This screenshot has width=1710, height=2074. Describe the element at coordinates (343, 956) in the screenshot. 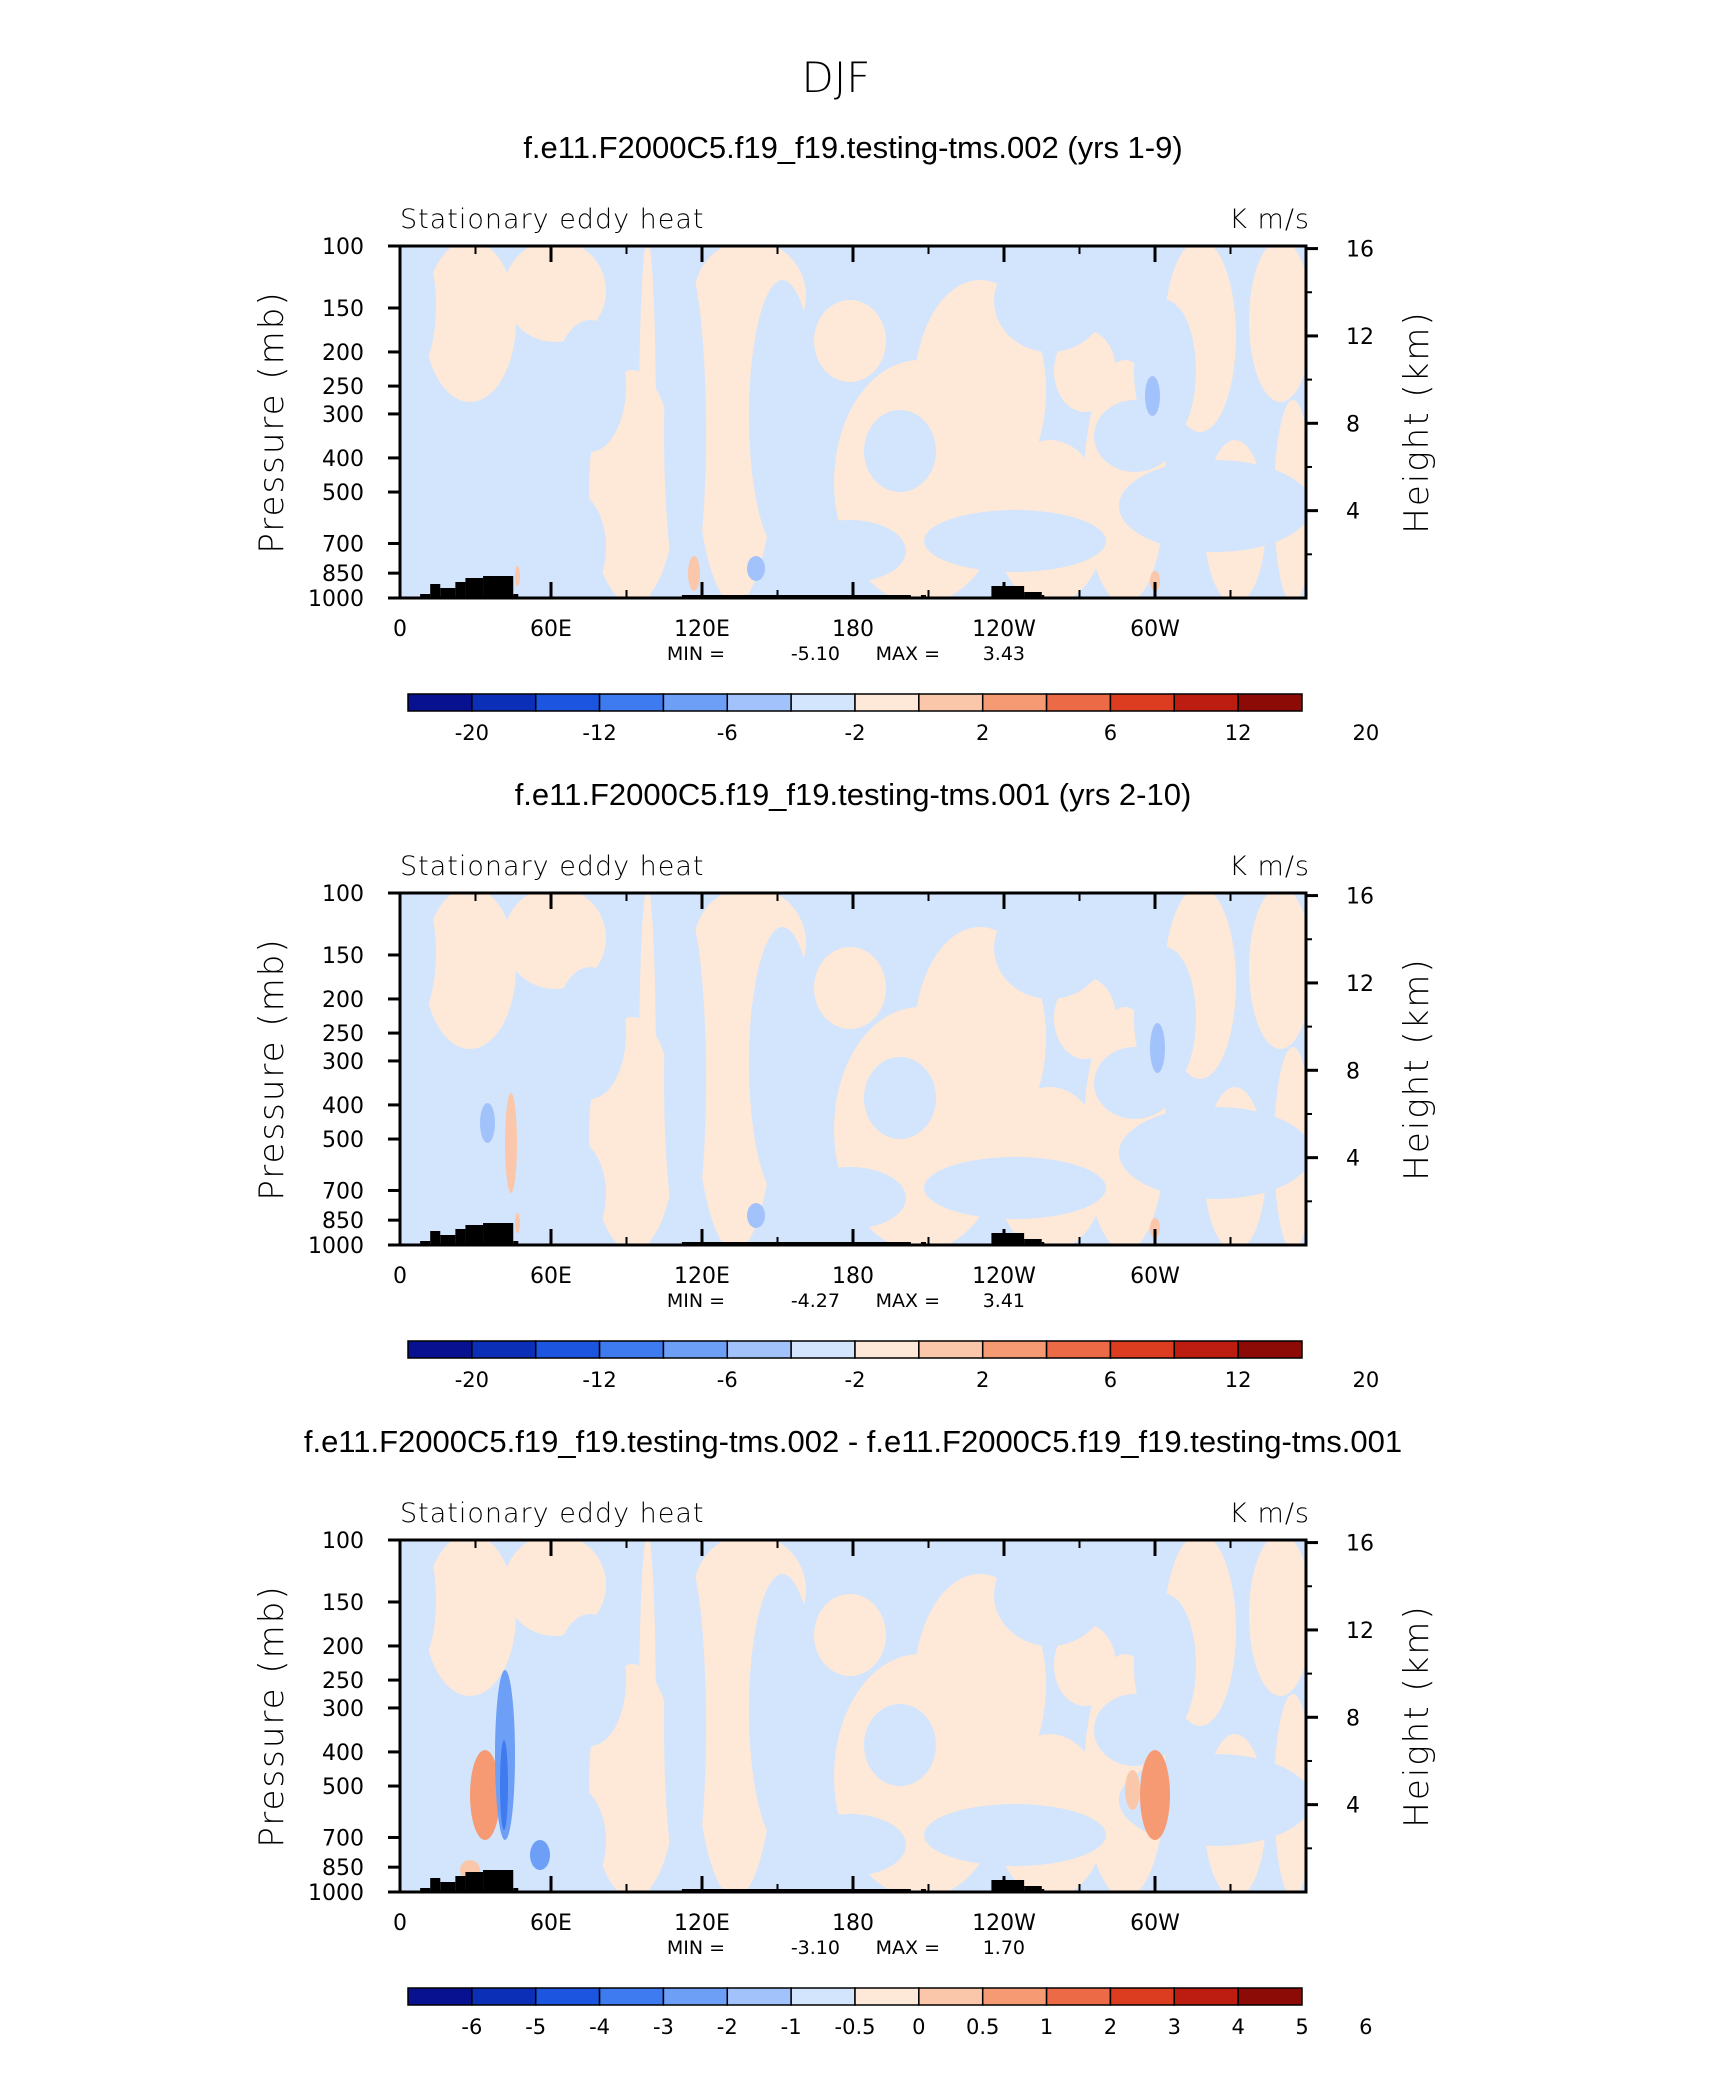

I see `y-tick-label: 150` at that location.